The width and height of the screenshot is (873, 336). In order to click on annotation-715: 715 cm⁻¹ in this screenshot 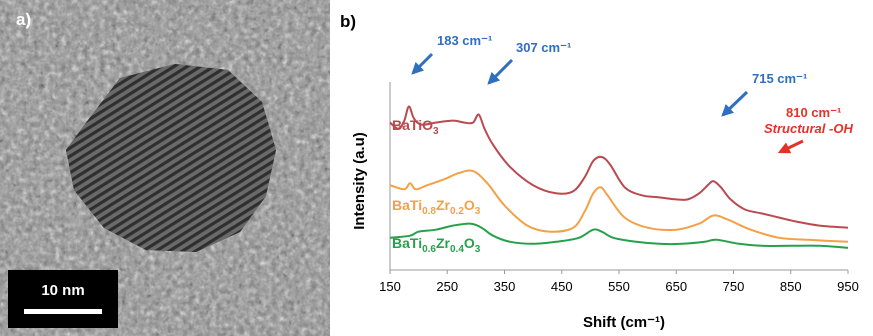, I will do `click(779, 78)`.